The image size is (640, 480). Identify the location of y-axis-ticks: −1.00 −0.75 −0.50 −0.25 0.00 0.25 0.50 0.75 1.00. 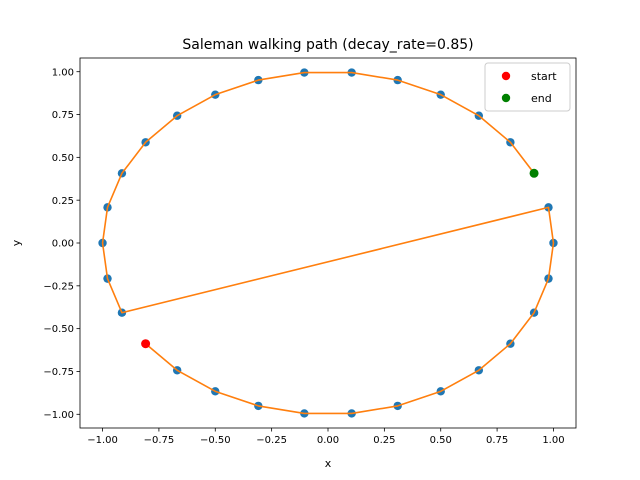
(61, 244).